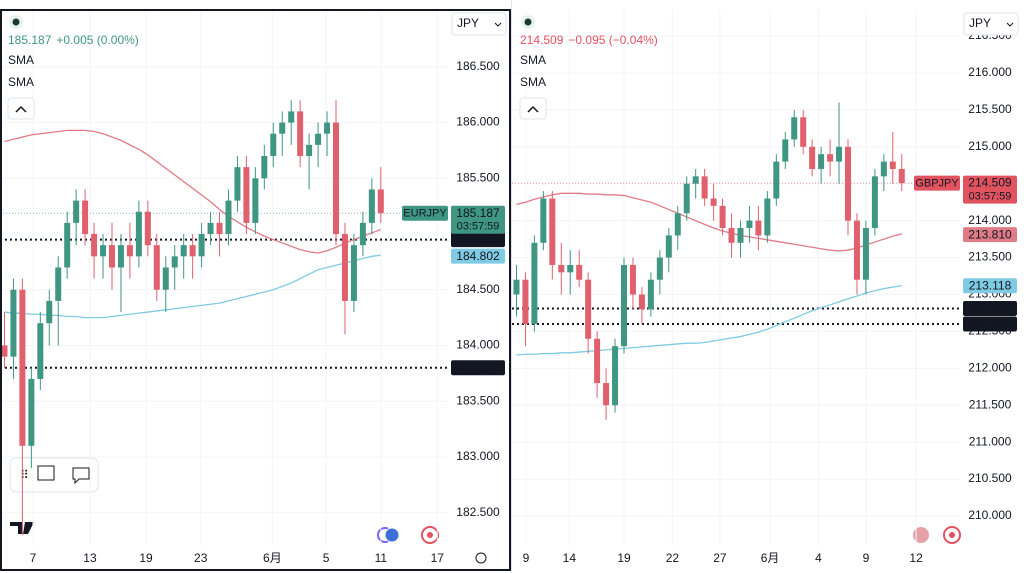  Describe the element at coordinates (1010, 24) in the screenshot. I see `currency-caret` at that location.